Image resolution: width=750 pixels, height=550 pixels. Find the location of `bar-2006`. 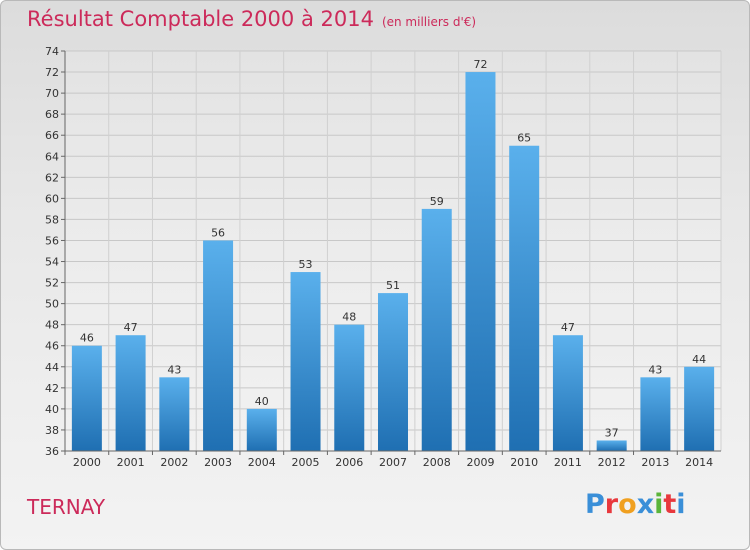

bar-2006 is located at coordinates (349, 387).